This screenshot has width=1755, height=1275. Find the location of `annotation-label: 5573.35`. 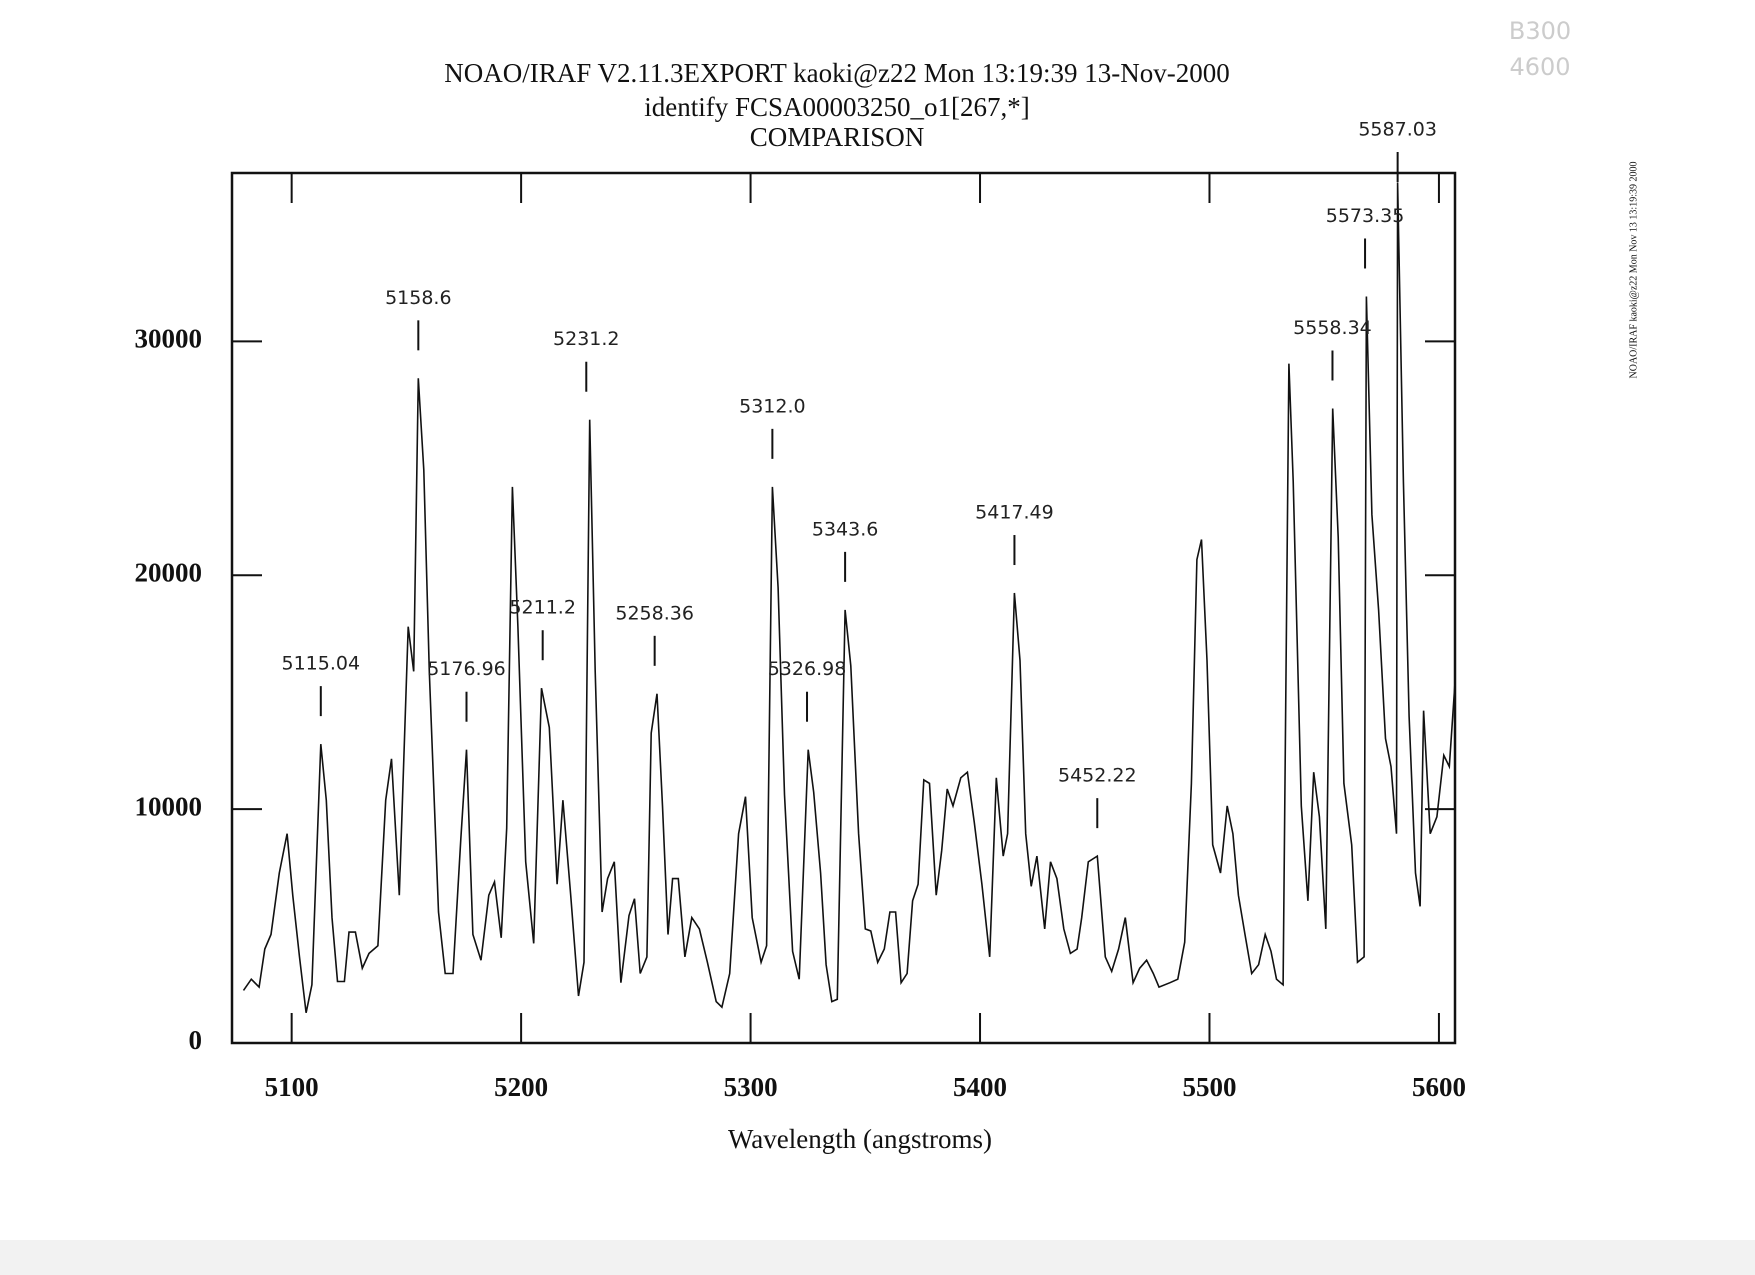

annotation-label: 5573.35 is located at coordinates (1365, 216).